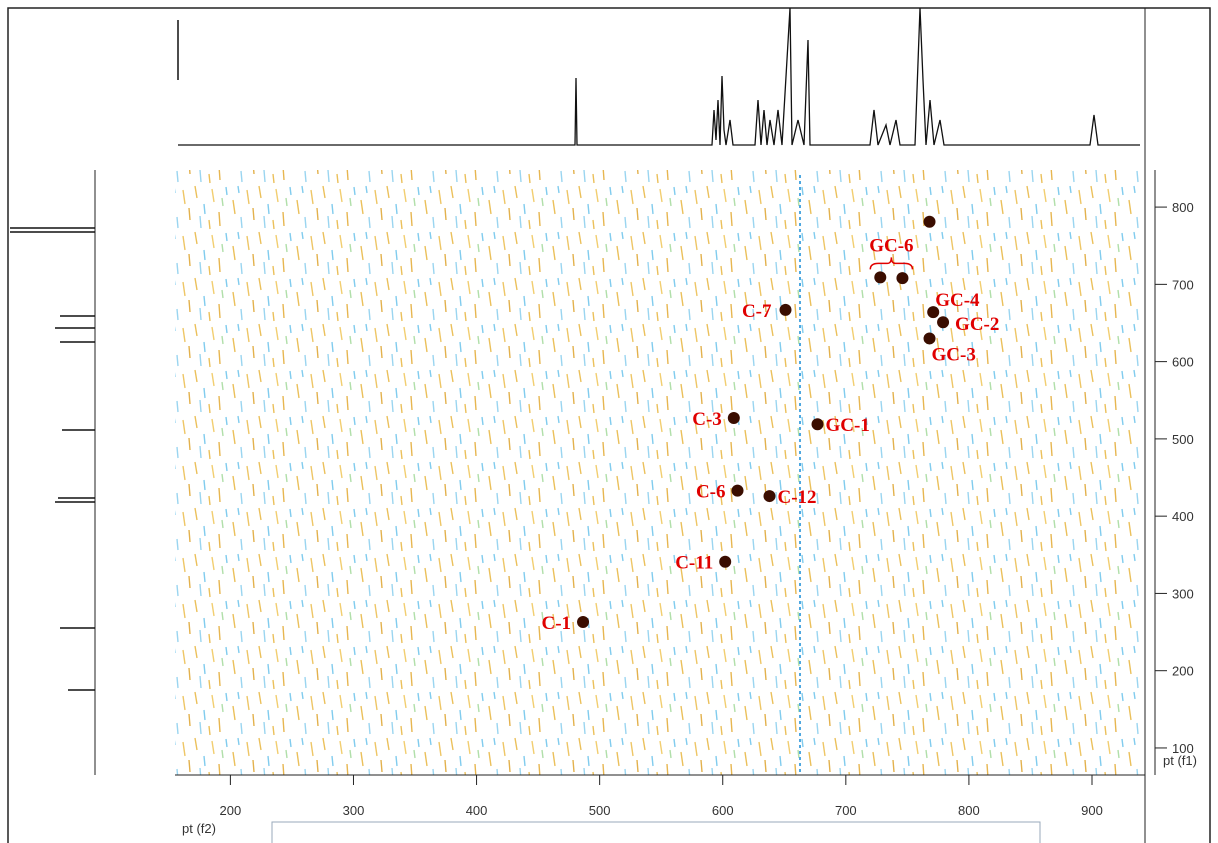 The image size is (1218, 843). What do you see at coordinates (656, 832) in the screenshot?
I see `caption-box` at bounding box center [656, 832].